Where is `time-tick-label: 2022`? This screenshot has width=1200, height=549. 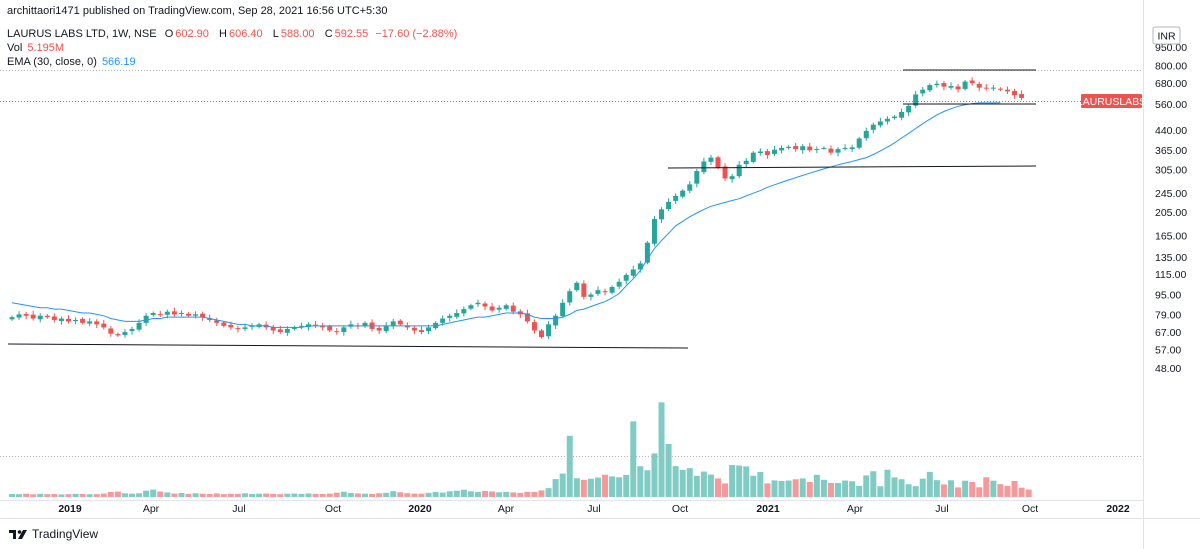 time-tick-label: 2022 is located at coordinates (1118, 509).